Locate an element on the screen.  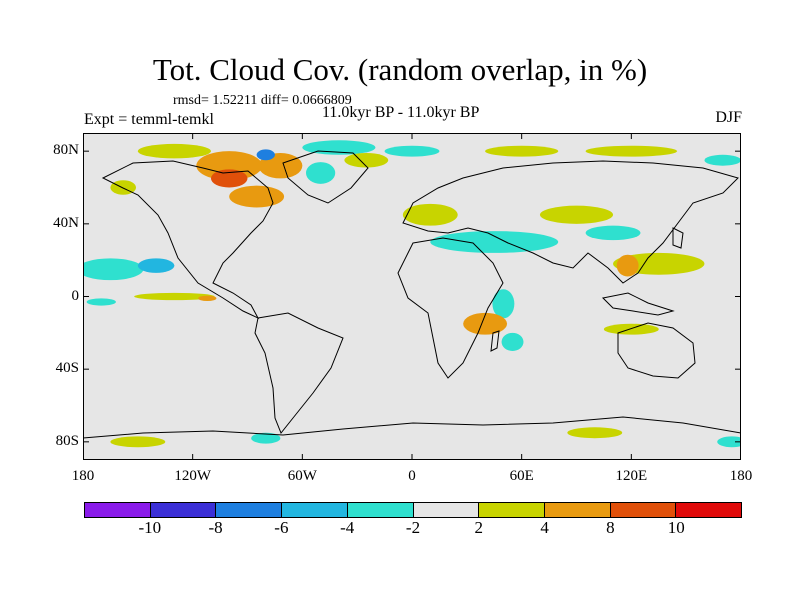
colorbar-tick-label: -8 is located at coordinates (215, 527).